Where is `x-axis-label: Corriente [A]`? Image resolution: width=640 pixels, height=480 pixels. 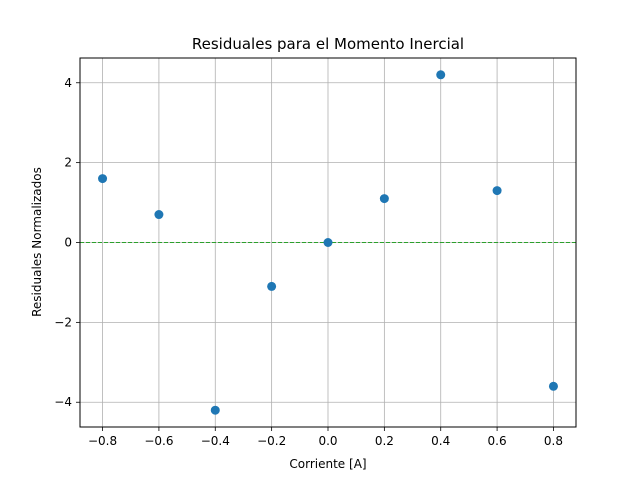
x-axis-label: Corriente [A] is located at coordinates (327, 464).